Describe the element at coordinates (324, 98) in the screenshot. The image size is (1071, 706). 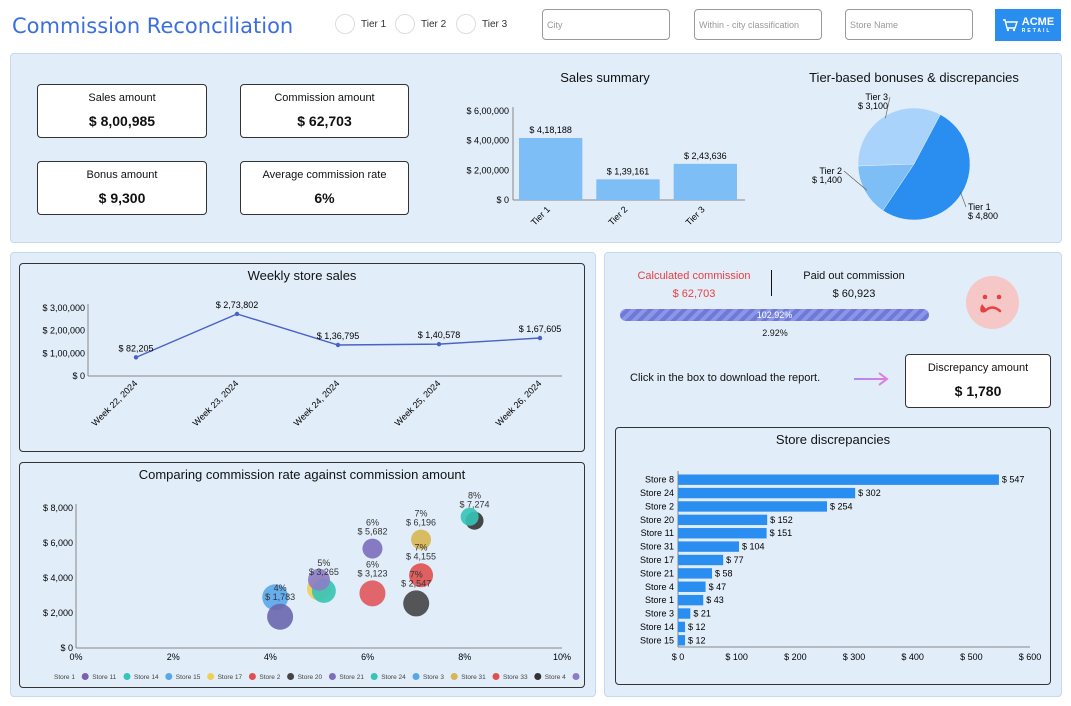
I see `commission-amount-label: Commission amount` at that location.